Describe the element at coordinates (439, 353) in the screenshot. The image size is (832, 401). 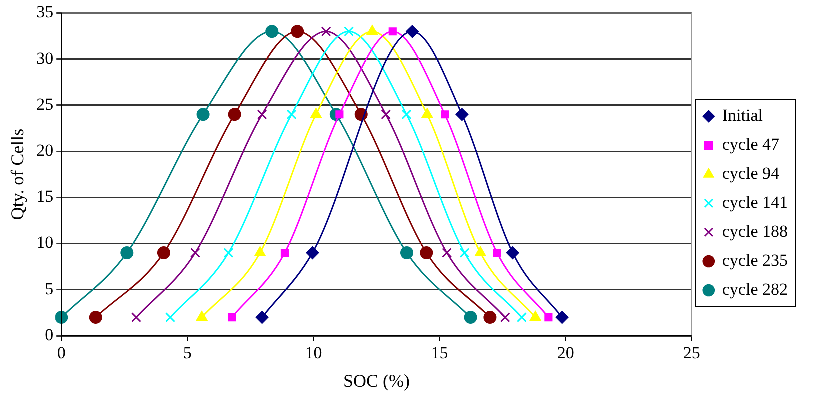
I see `x-tick-label: 15` at that location.